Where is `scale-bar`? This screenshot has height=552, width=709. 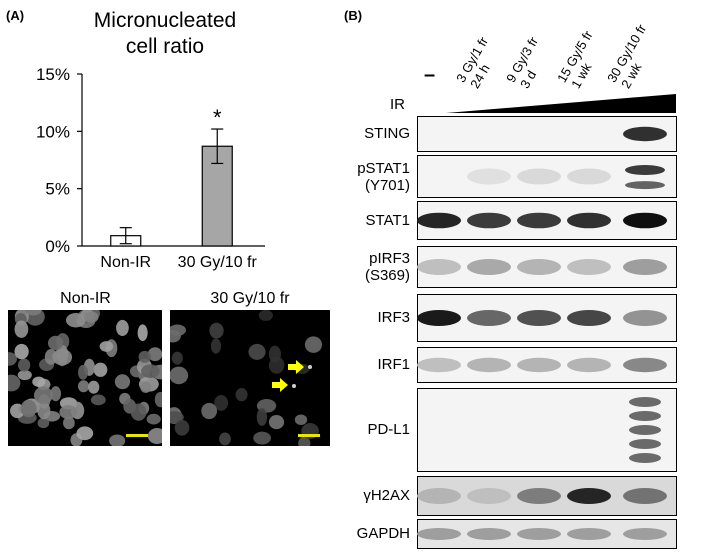 scale-bar is located at coordinates (137, 435).